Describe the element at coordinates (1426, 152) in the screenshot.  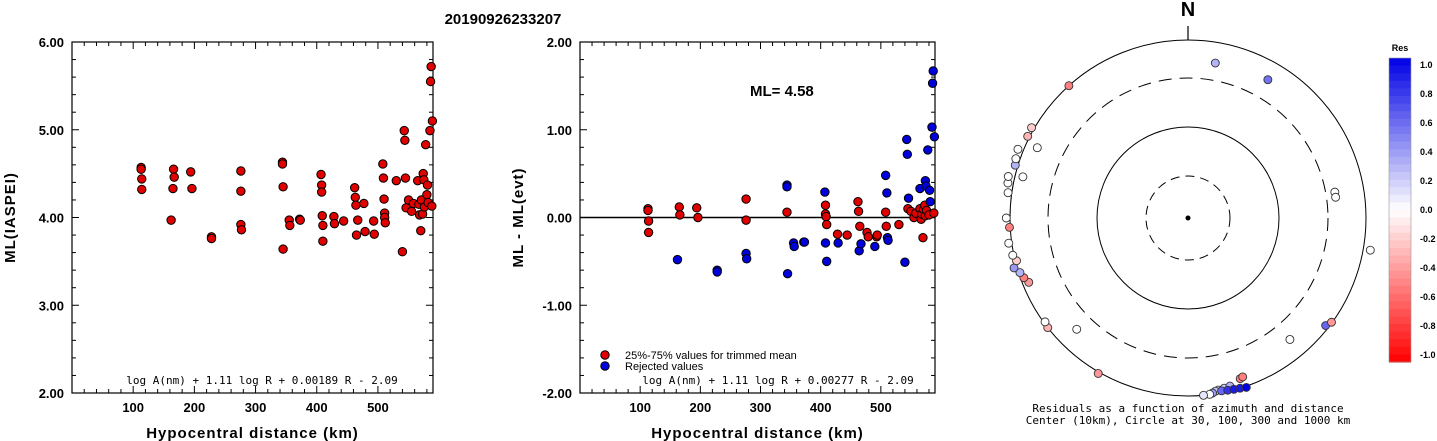
I see `colorbar-tick-label: 0.4` at that location.